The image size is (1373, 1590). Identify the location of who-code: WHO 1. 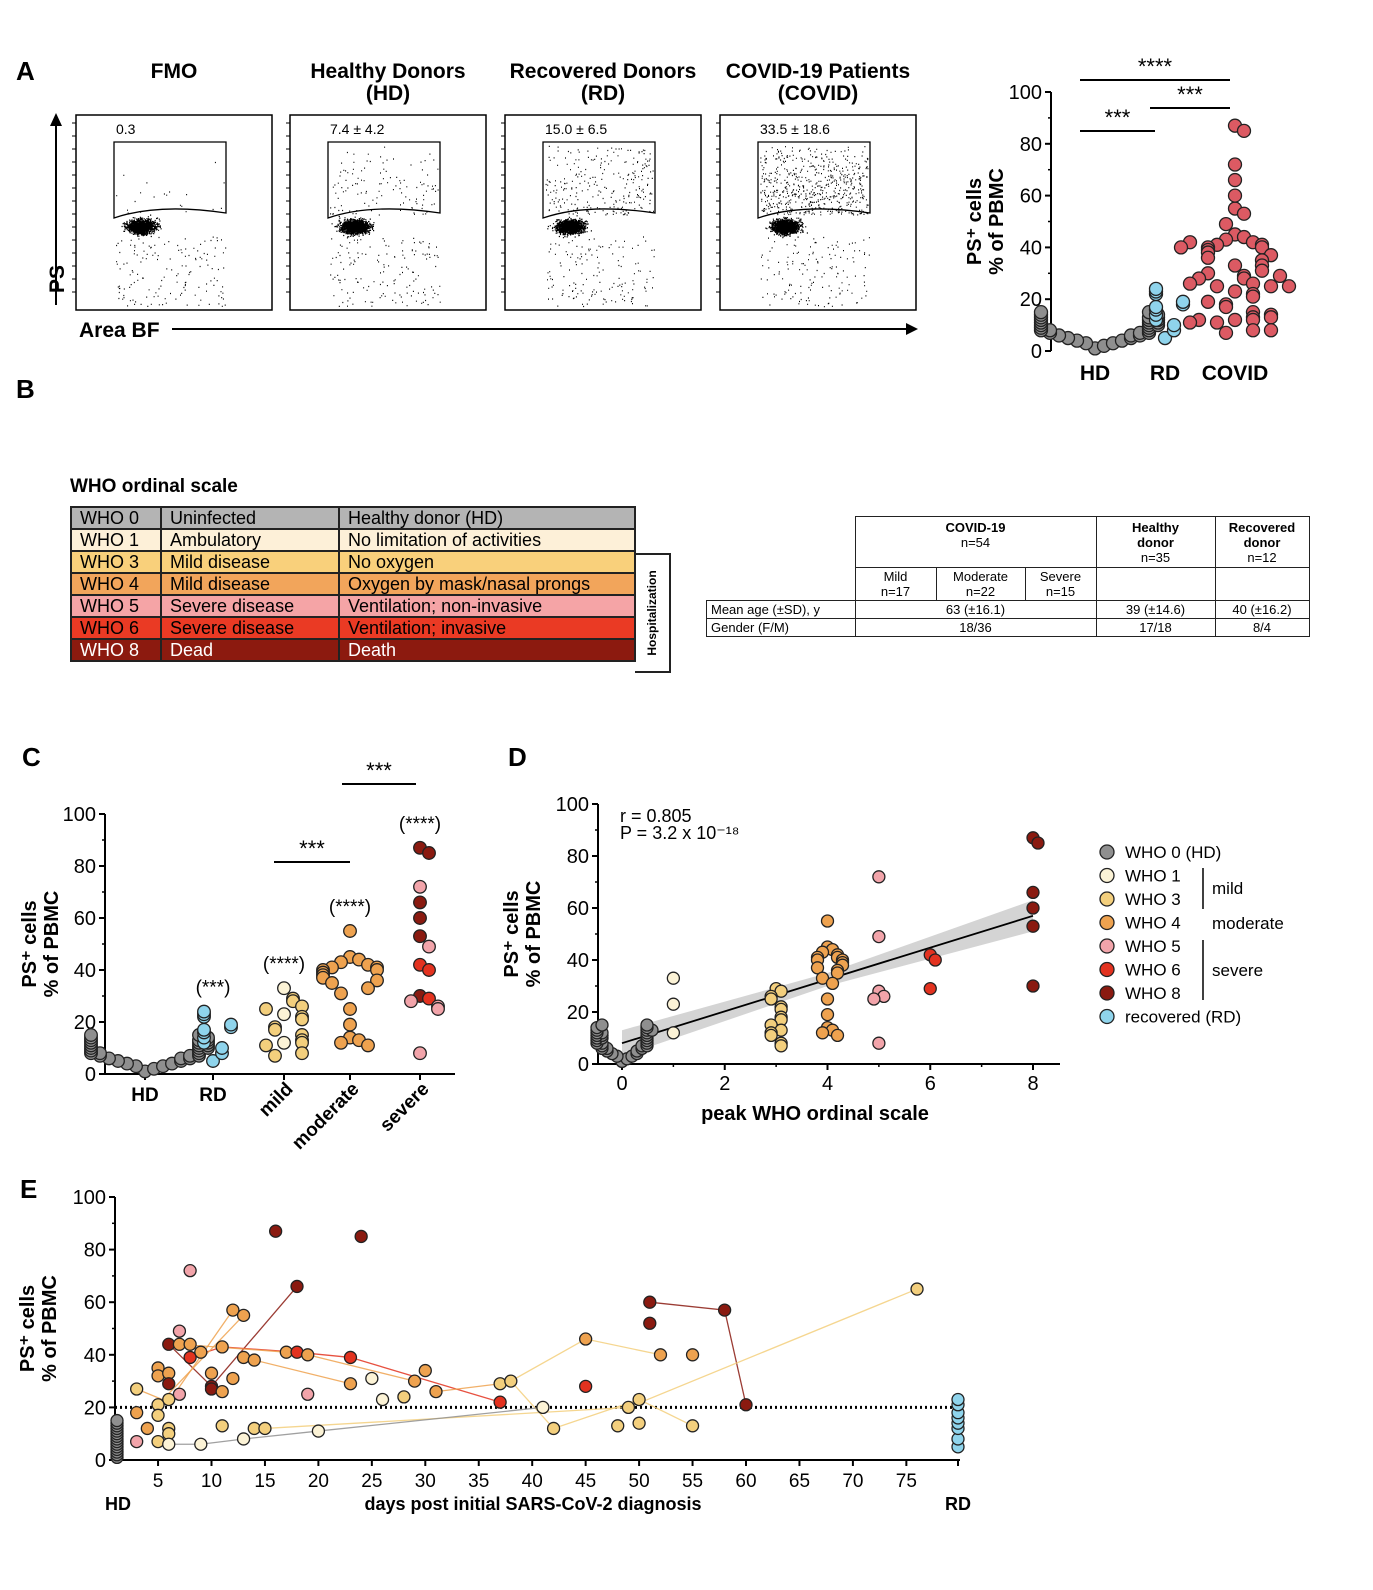
(116, 540).